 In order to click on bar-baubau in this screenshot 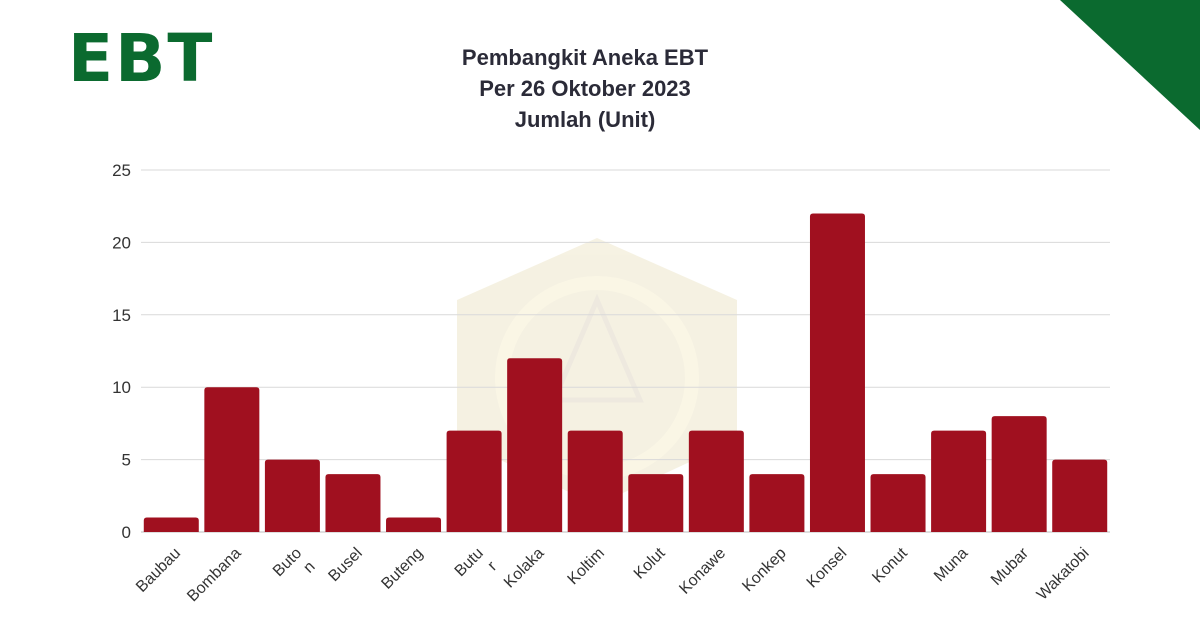, I will do `click(171, 524)`.